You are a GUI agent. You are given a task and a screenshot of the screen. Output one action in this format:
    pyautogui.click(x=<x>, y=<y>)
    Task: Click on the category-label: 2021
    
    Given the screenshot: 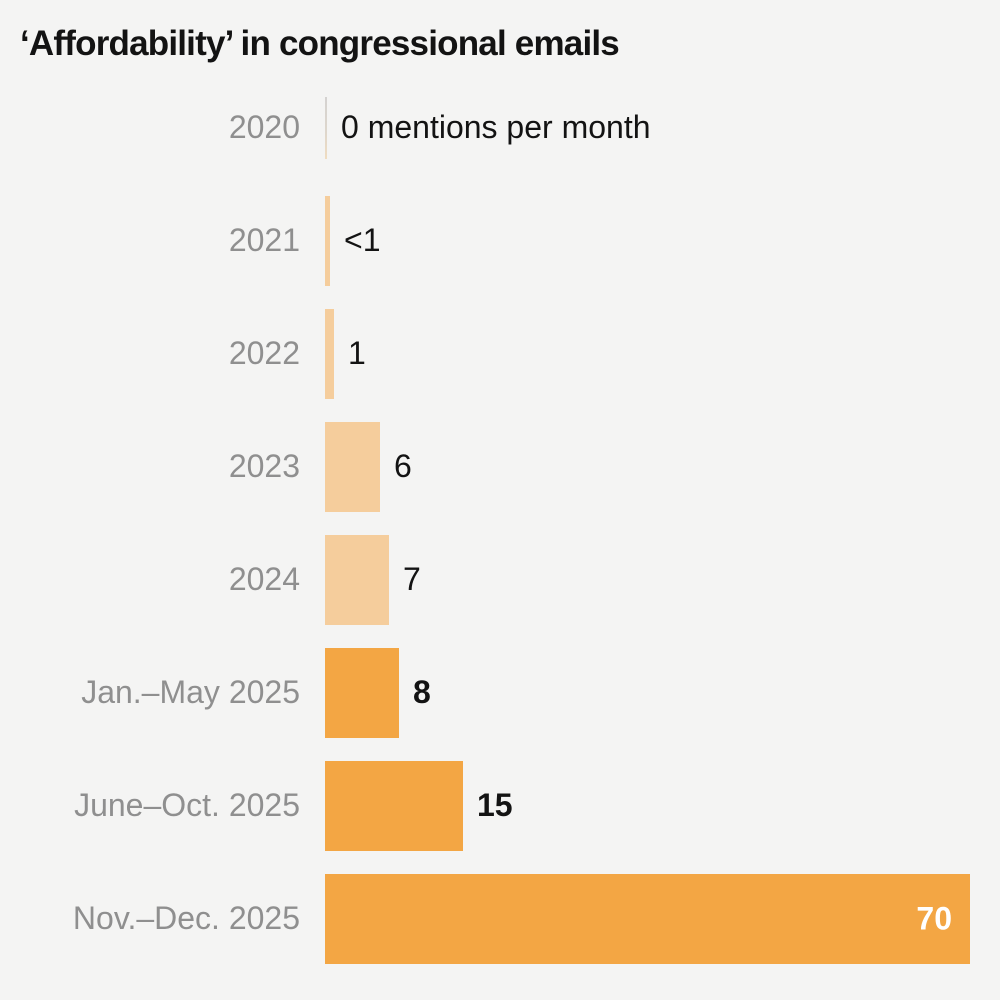 What is the action you would take?
    pyautogui.click(x=264, y=240)
    